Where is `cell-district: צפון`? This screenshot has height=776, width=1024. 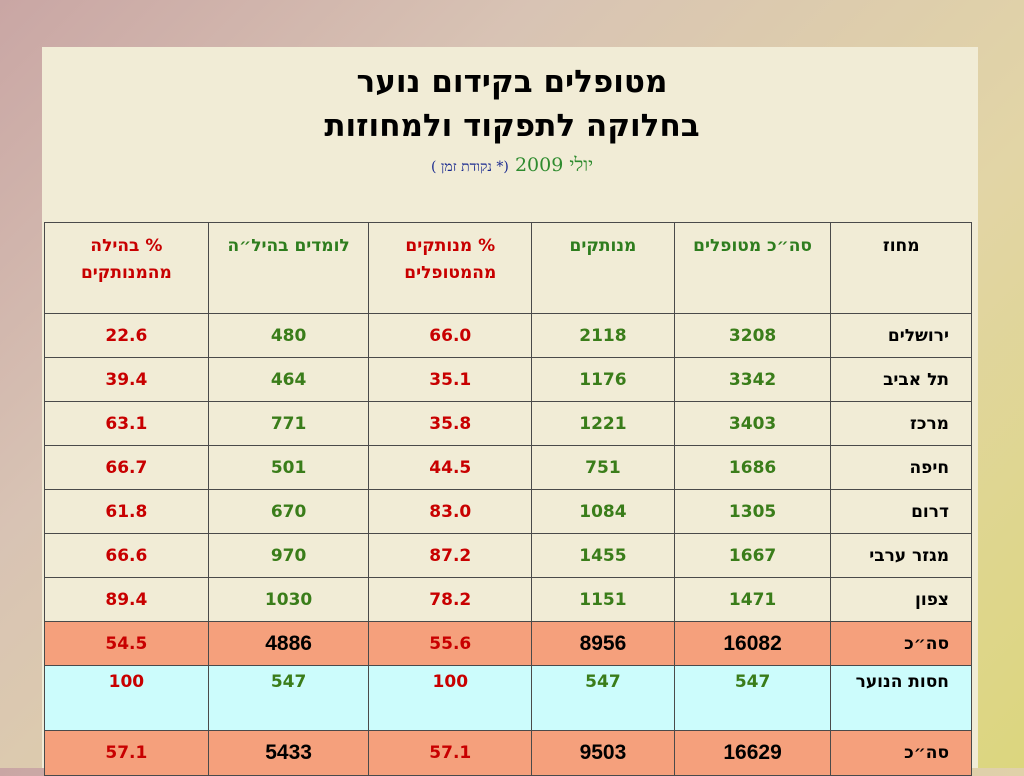 cell-district: צפון is located at coordinates (901, 599).